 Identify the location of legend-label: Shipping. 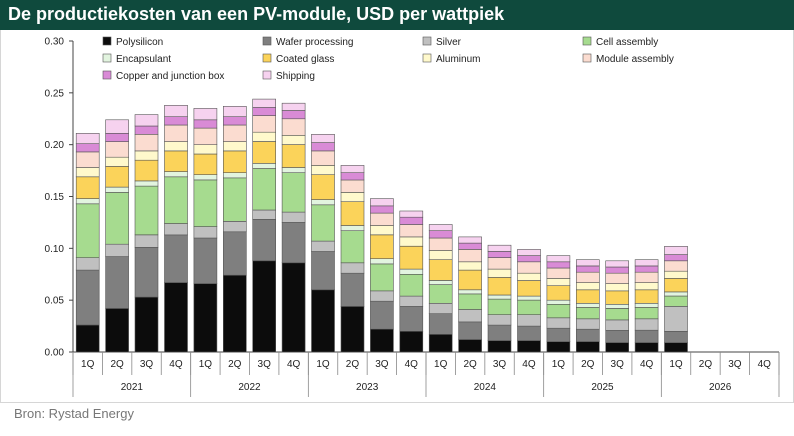
(295, 76).